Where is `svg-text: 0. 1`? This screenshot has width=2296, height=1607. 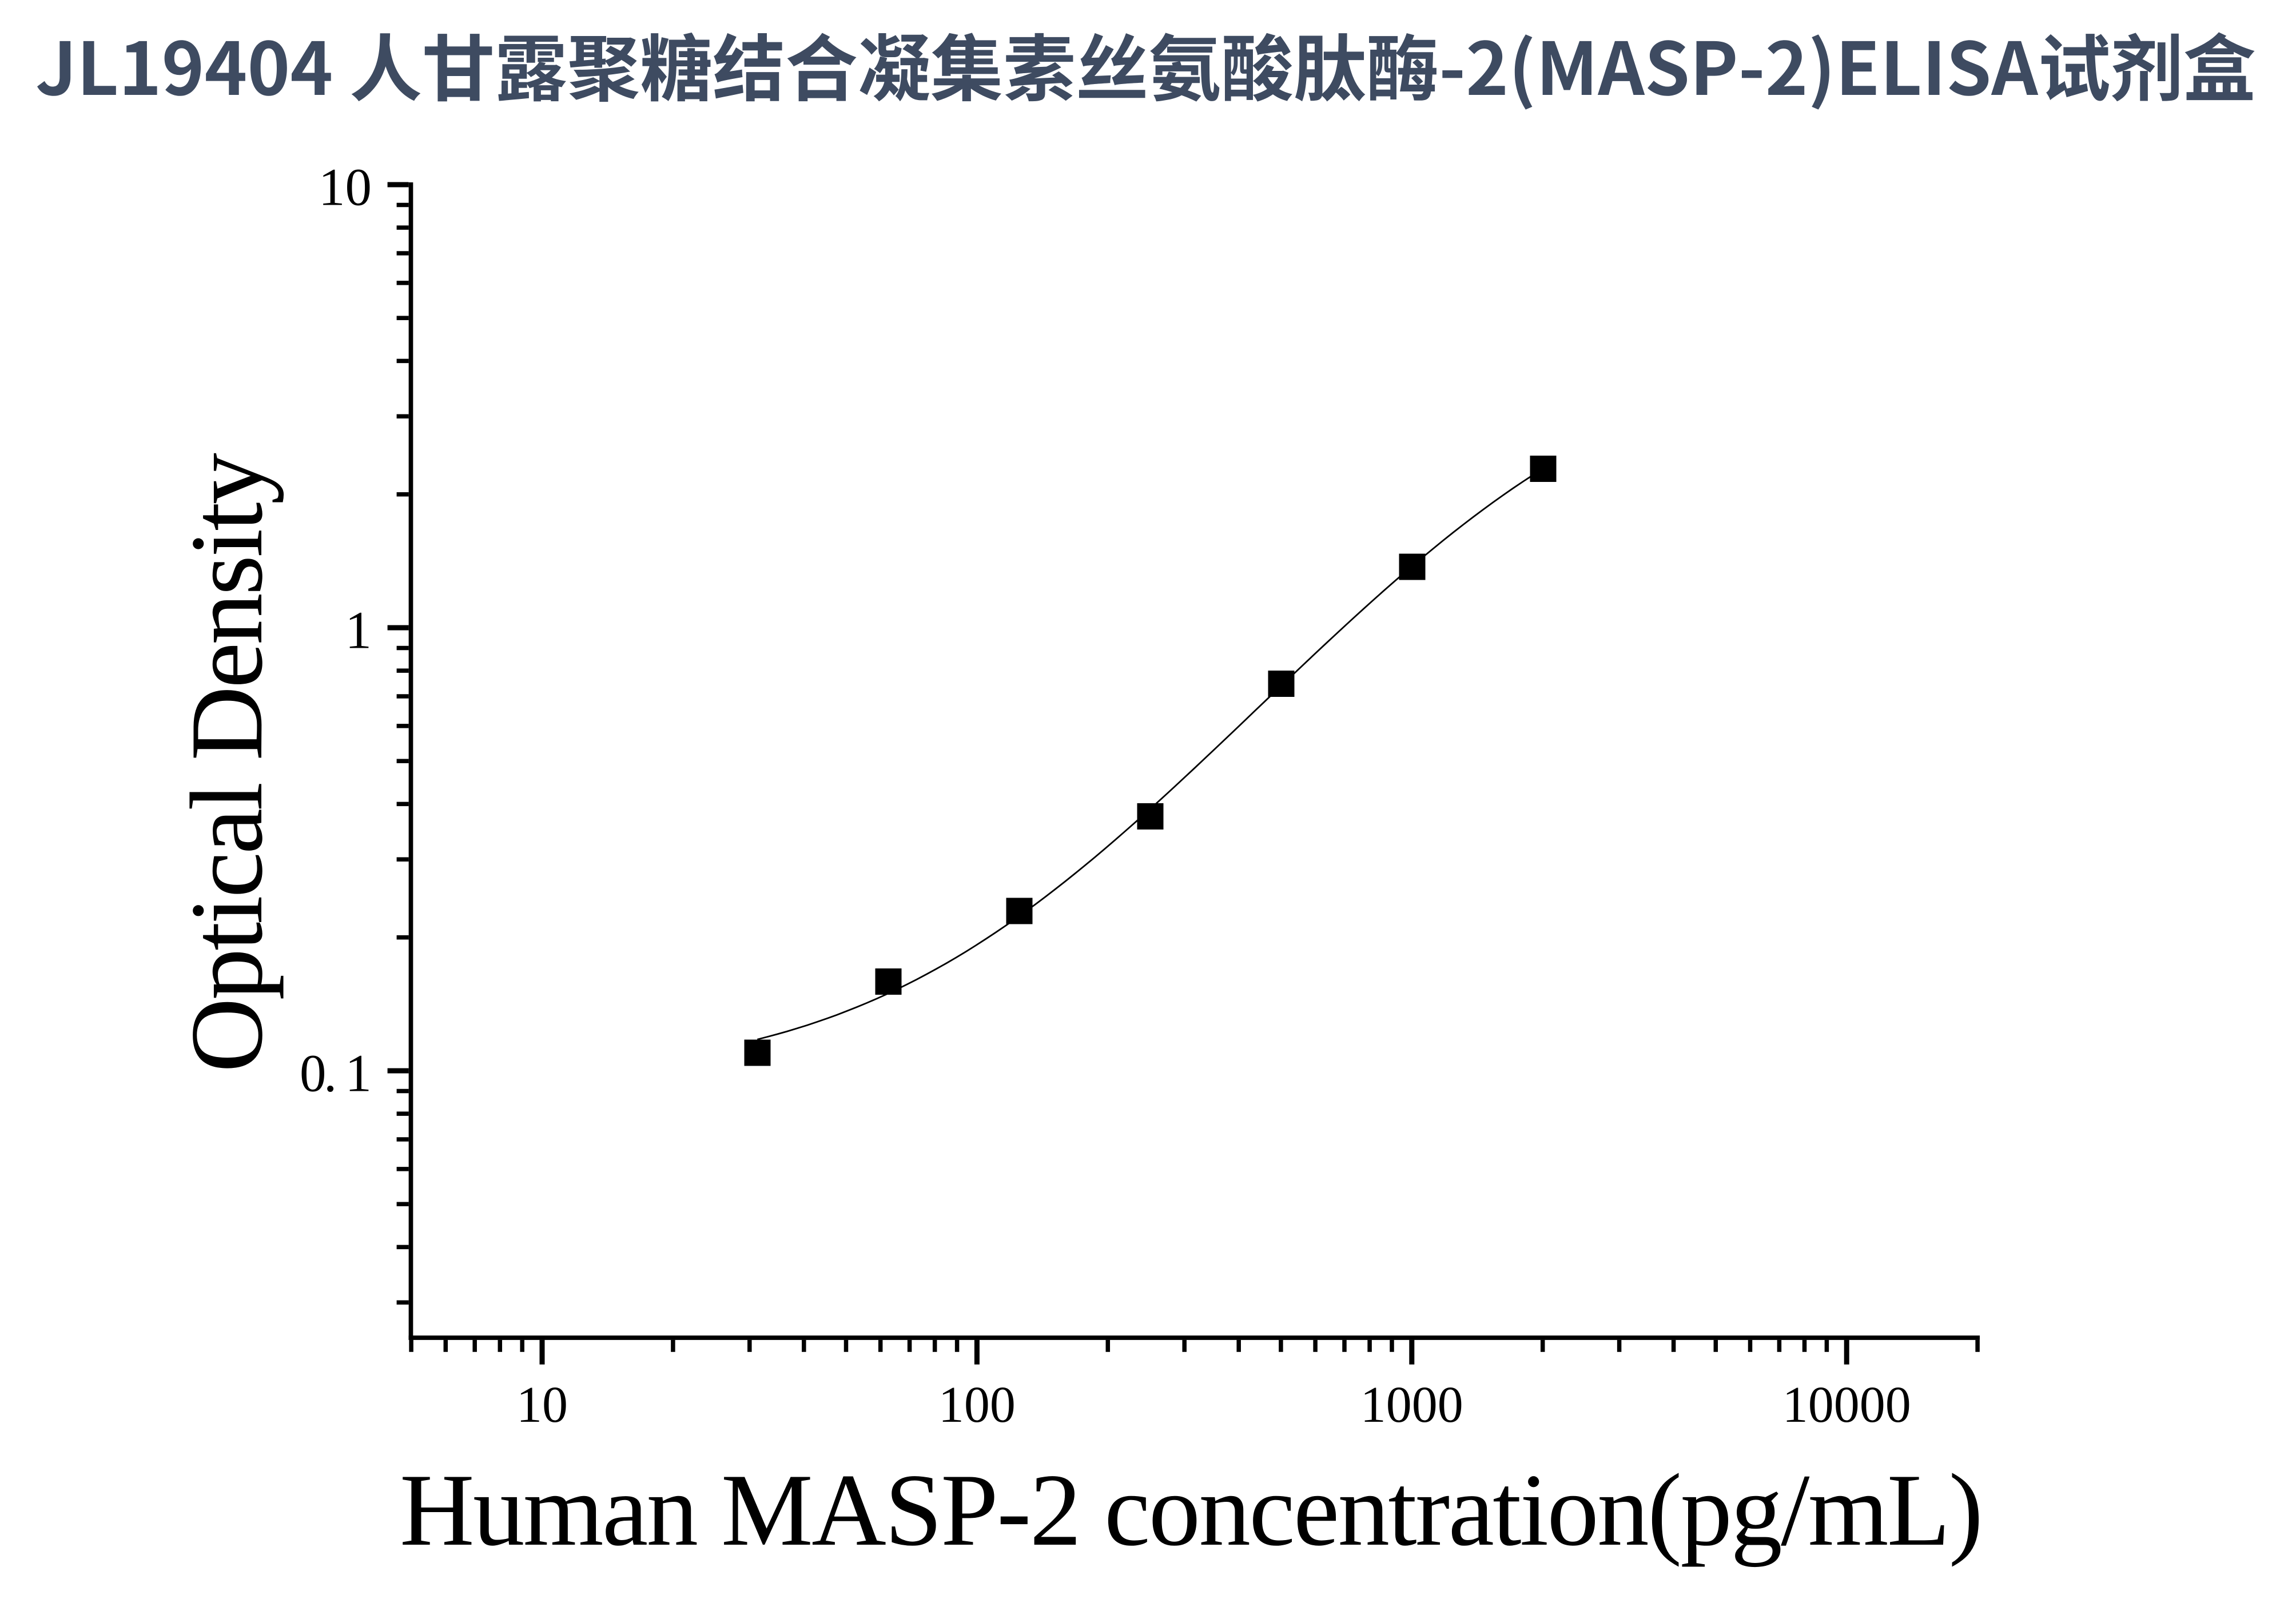
svg-text: 0. 1 is located at coordinates (336, 1073).